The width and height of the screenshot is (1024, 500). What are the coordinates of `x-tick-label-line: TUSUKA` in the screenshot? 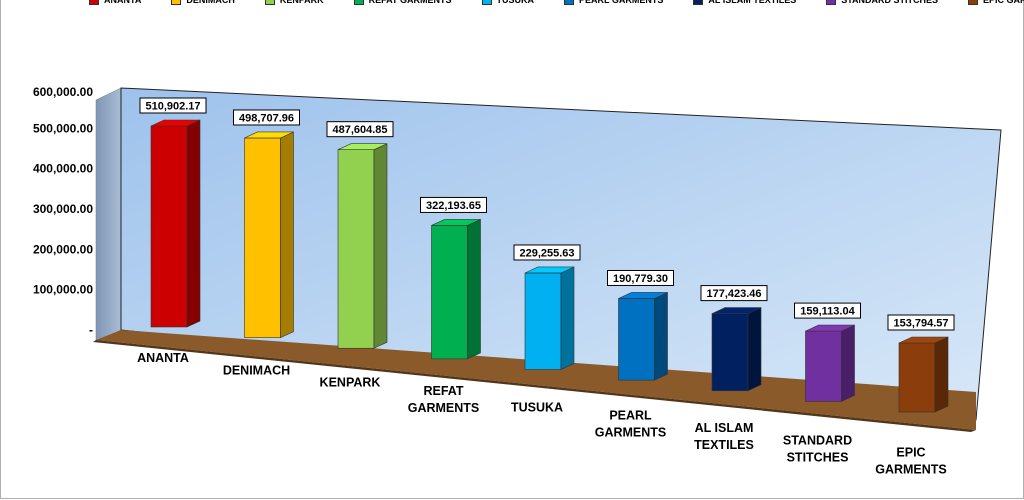 It's located at (537, 407).